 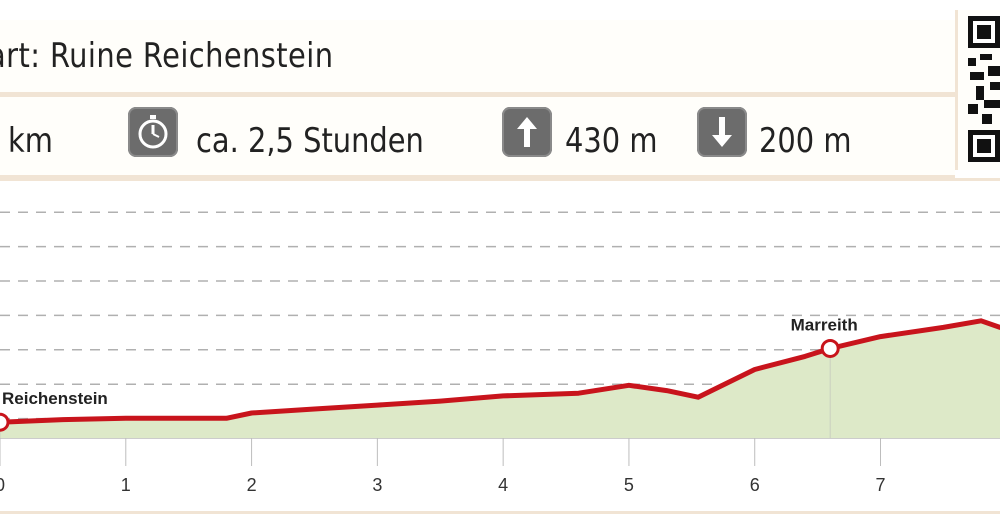 I want to click on start-label: art: Ruine Reichenstein, so click(x=167, y=56).